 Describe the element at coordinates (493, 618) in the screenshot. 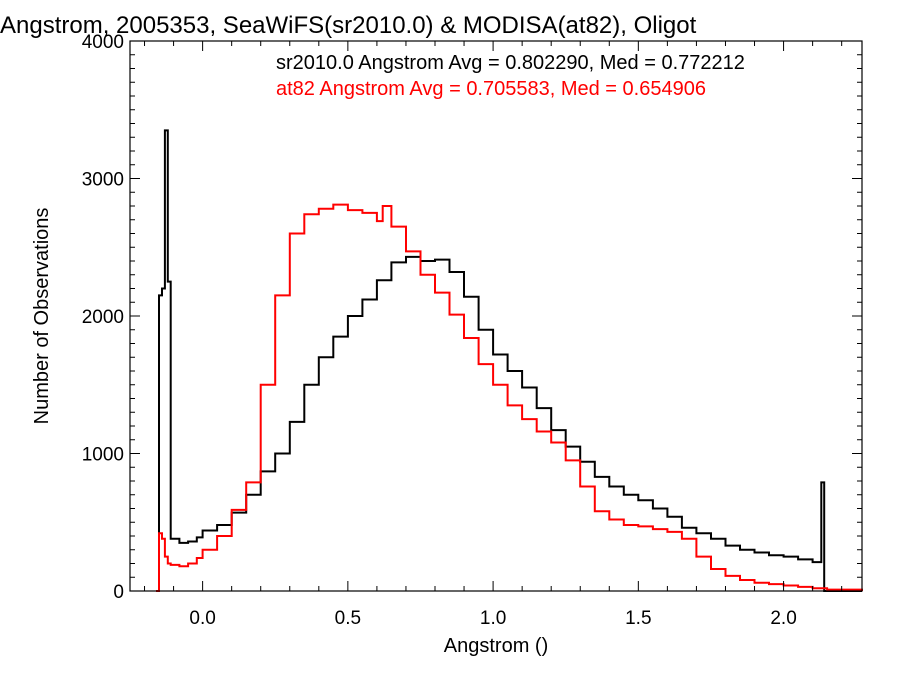

I see `x-tick-label: 1.0` at that location.